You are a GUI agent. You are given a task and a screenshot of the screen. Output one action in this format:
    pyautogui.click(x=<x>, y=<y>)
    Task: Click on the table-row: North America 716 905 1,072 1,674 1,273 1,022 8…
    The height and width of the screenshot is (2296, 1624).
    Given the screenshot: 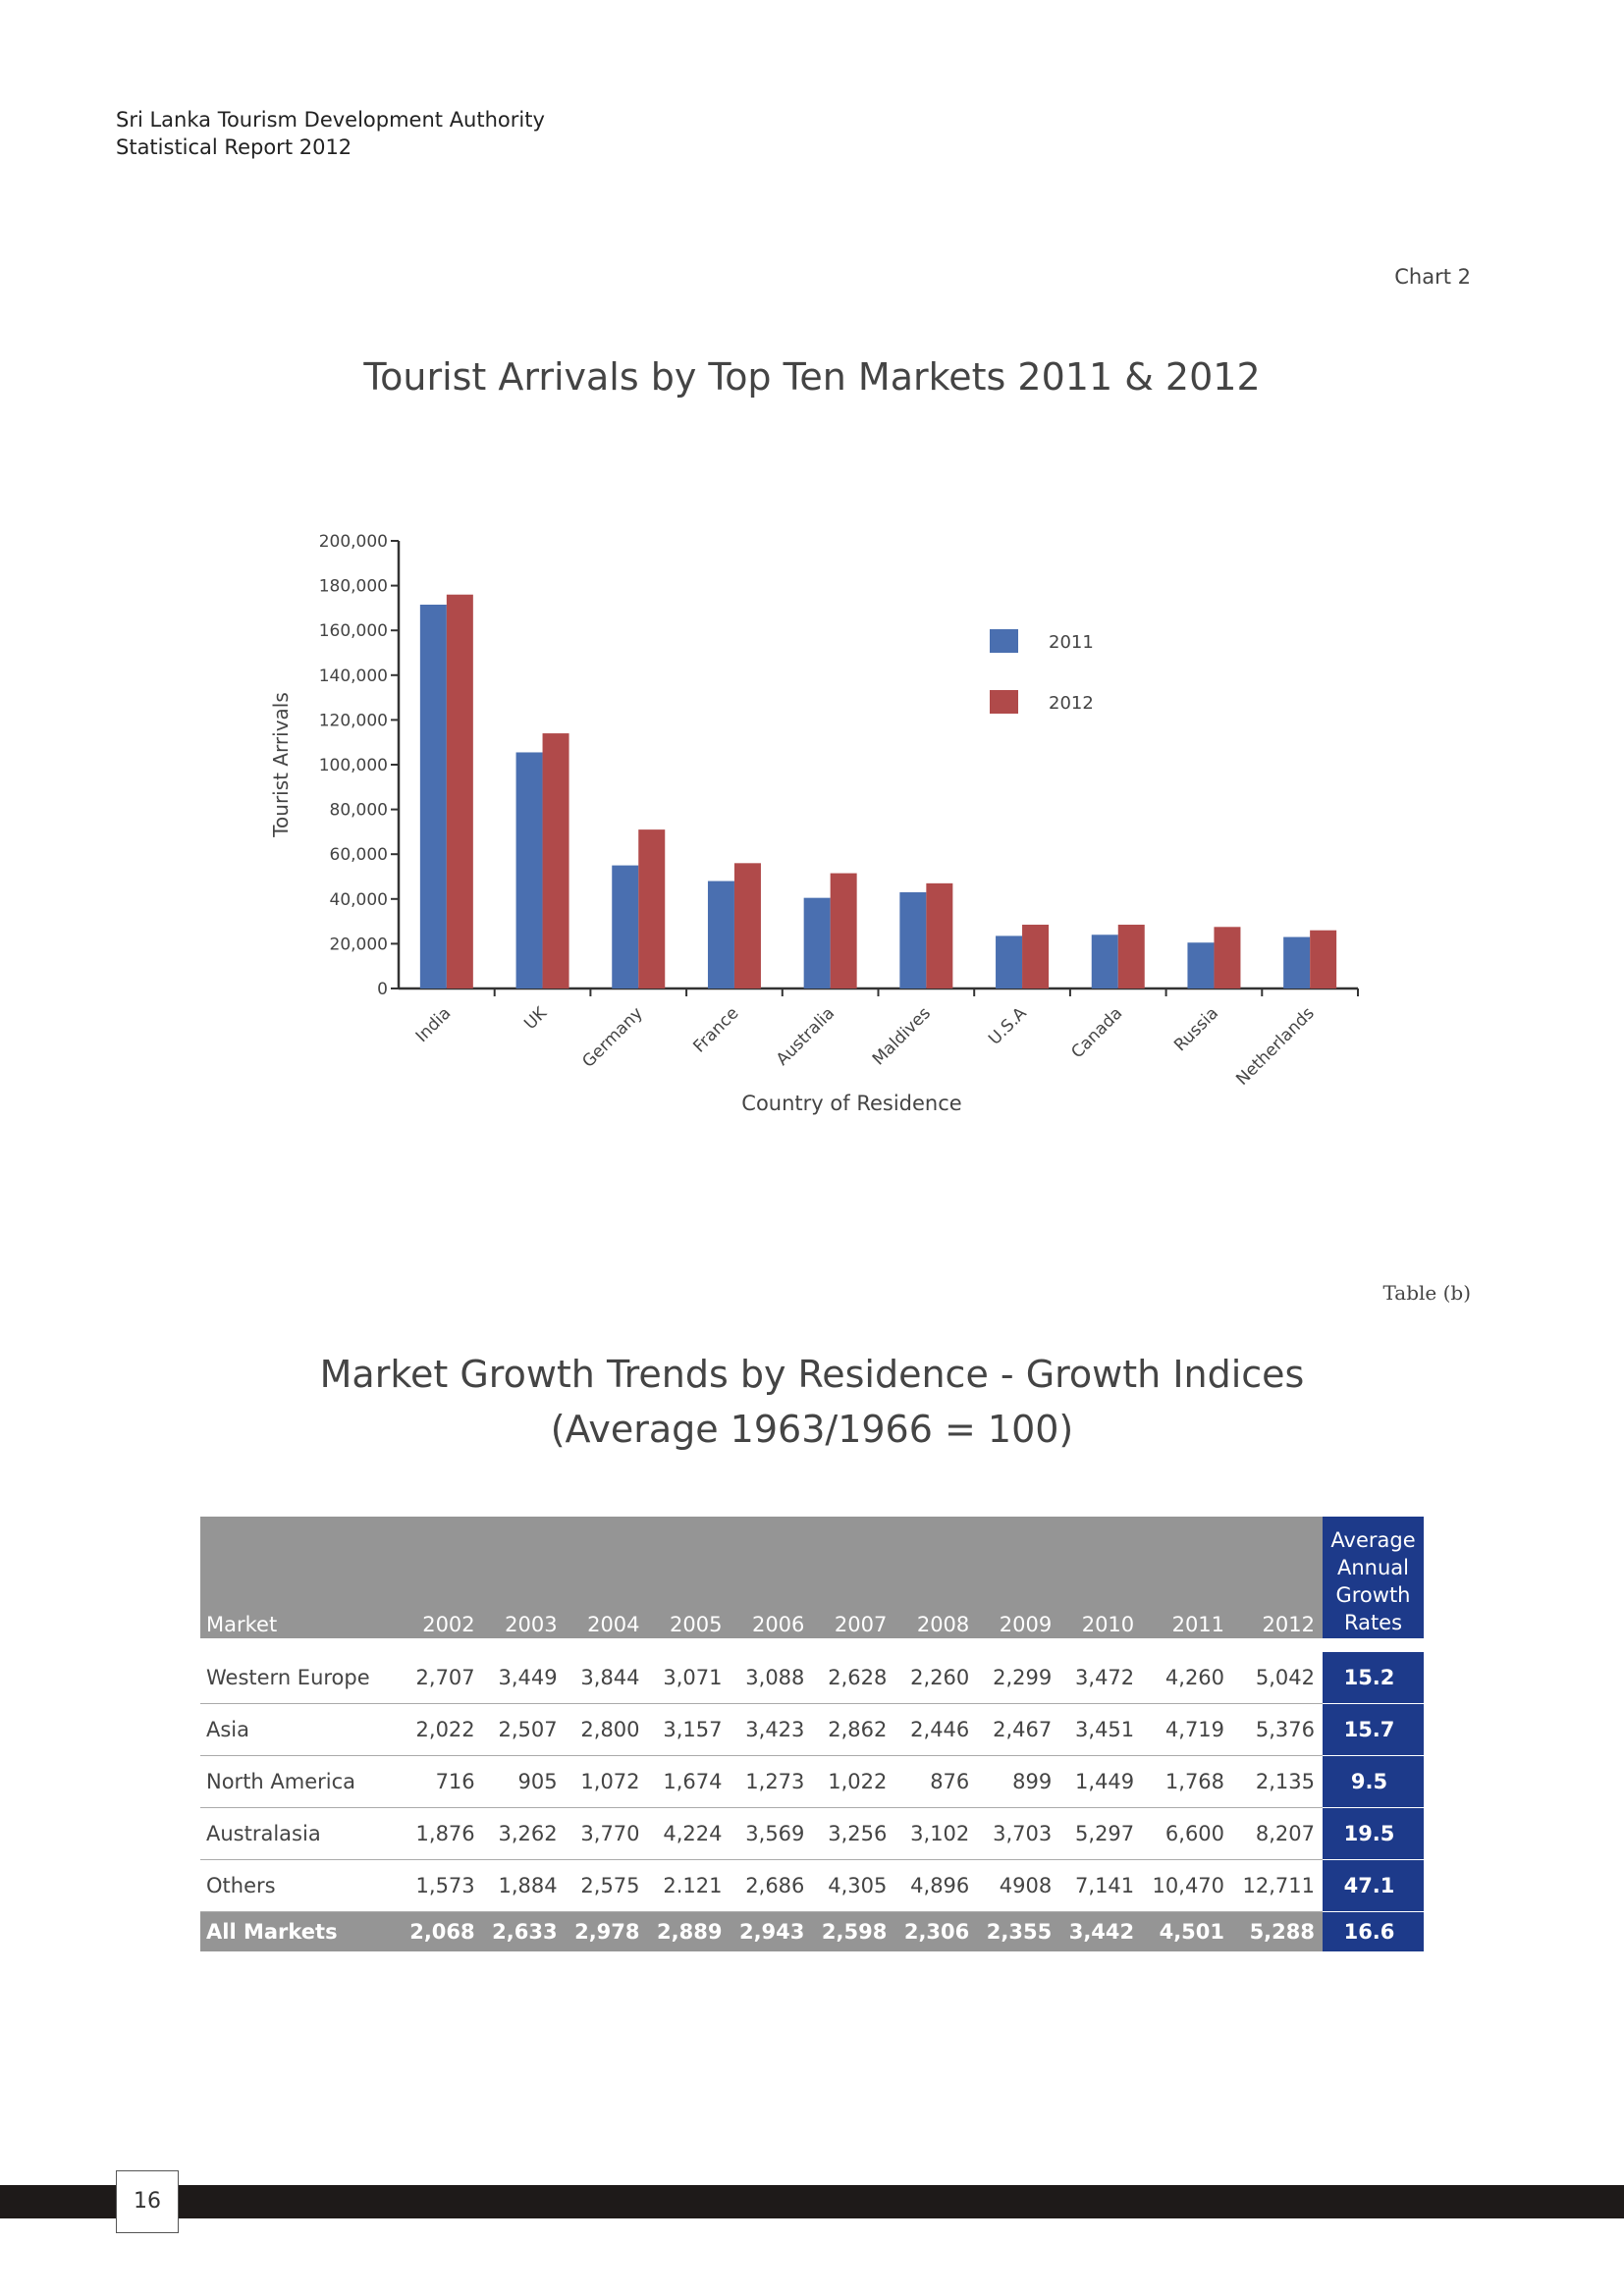 What is the action you would take?
    pyautogui.click(x=812, y=1781)
    